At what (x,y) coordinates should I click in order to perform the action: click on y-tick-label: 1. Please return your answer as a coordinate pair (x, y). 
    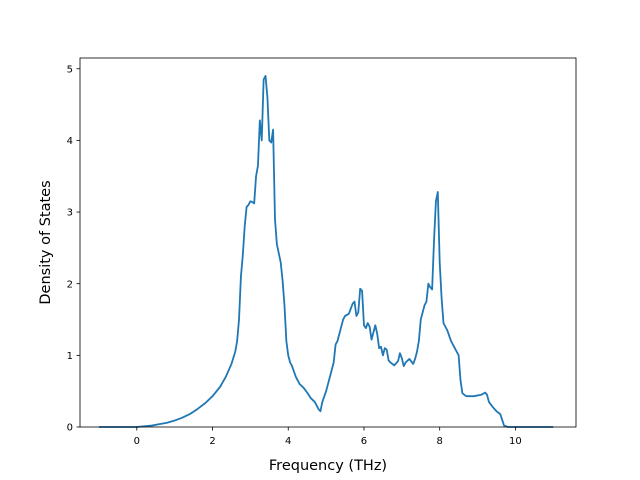
    Looking at the image, I should click on (70, 356).